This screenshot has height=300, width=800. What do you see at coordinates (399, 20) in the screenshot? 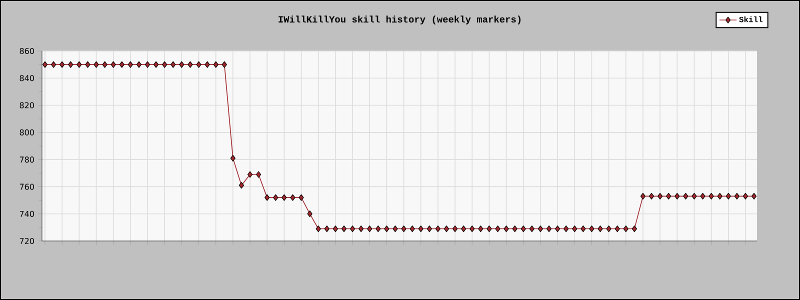
I see `chart-title: IWillKillYou skill history (weekly markers)` at bounding box center [399, 20].